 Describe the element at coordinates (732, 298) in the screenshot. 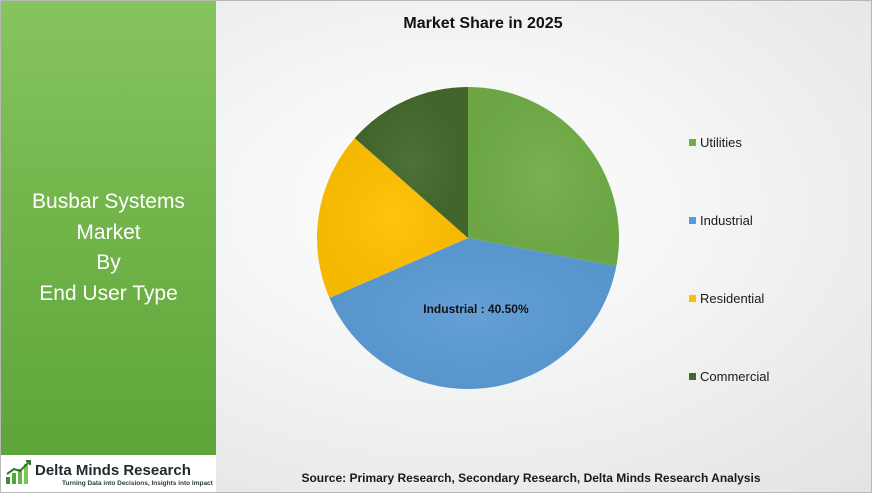

I see `legend-label: Residential` at that location.